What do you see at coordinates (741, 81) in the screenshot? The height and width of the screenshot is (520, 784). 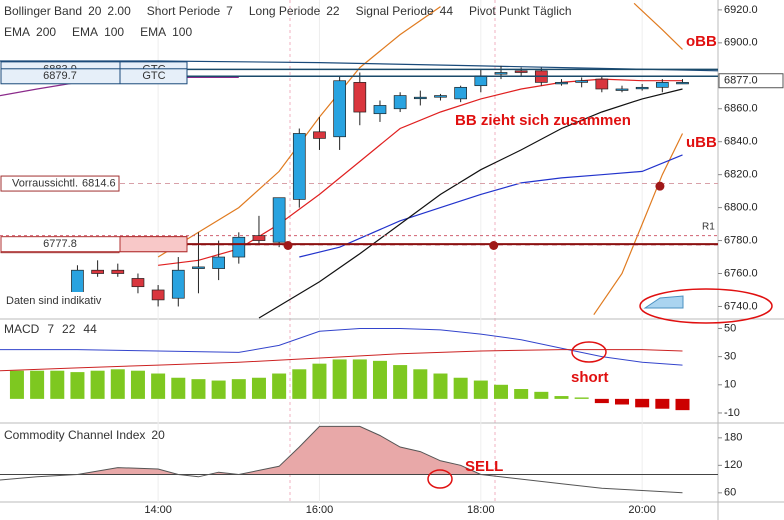 I see `last-price-label: 6877.0` at bounding box center [741, 81].